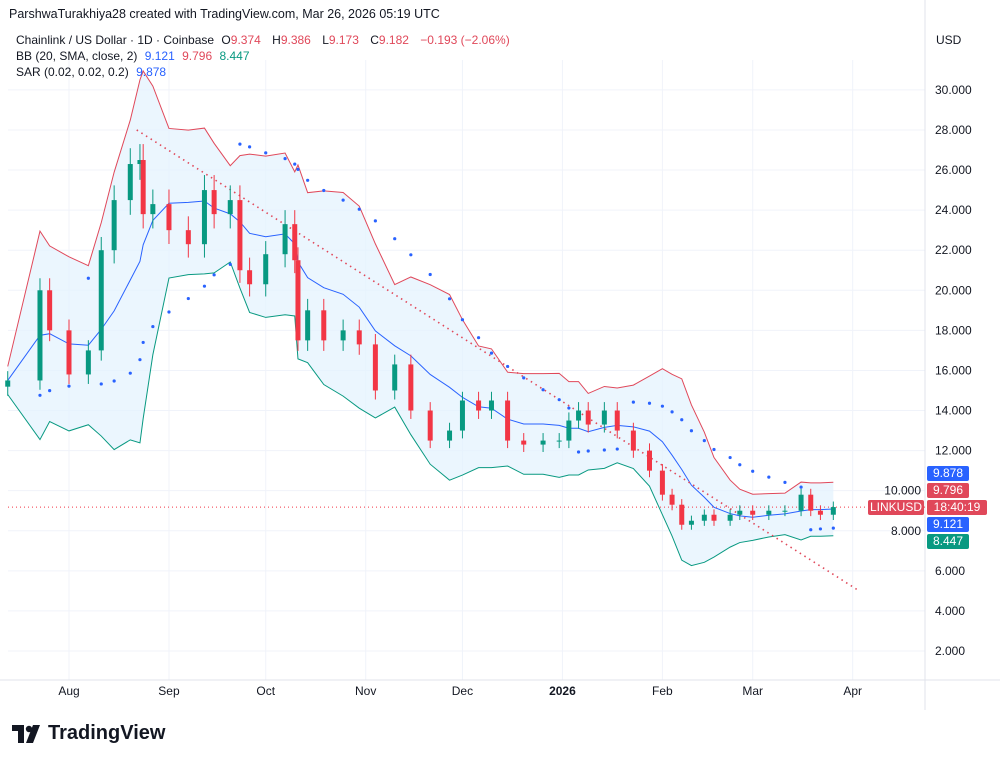  Describe the element at coordinates (265, 691) in the screenshot. I see `x-tick-label: Oct` at that location.